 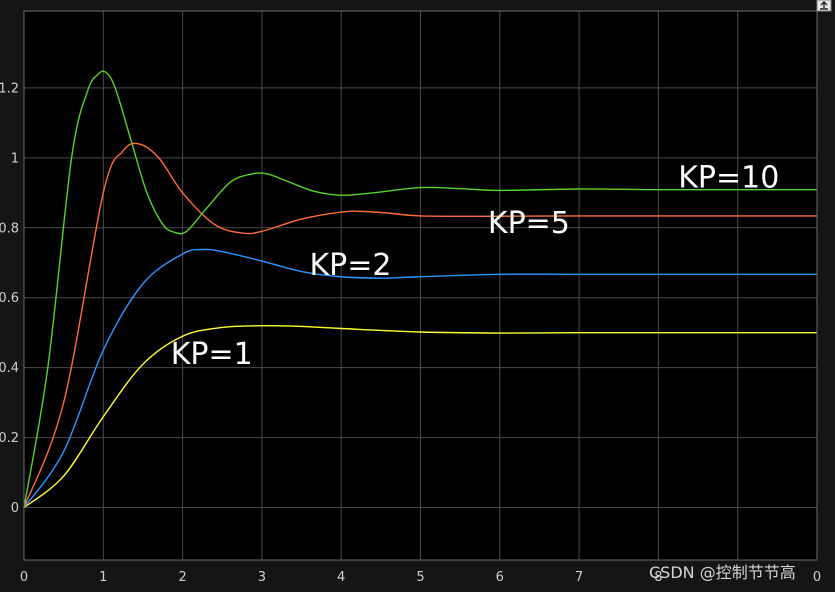 I want to click on x-tick-label: 5, so click(x=420, y=577).